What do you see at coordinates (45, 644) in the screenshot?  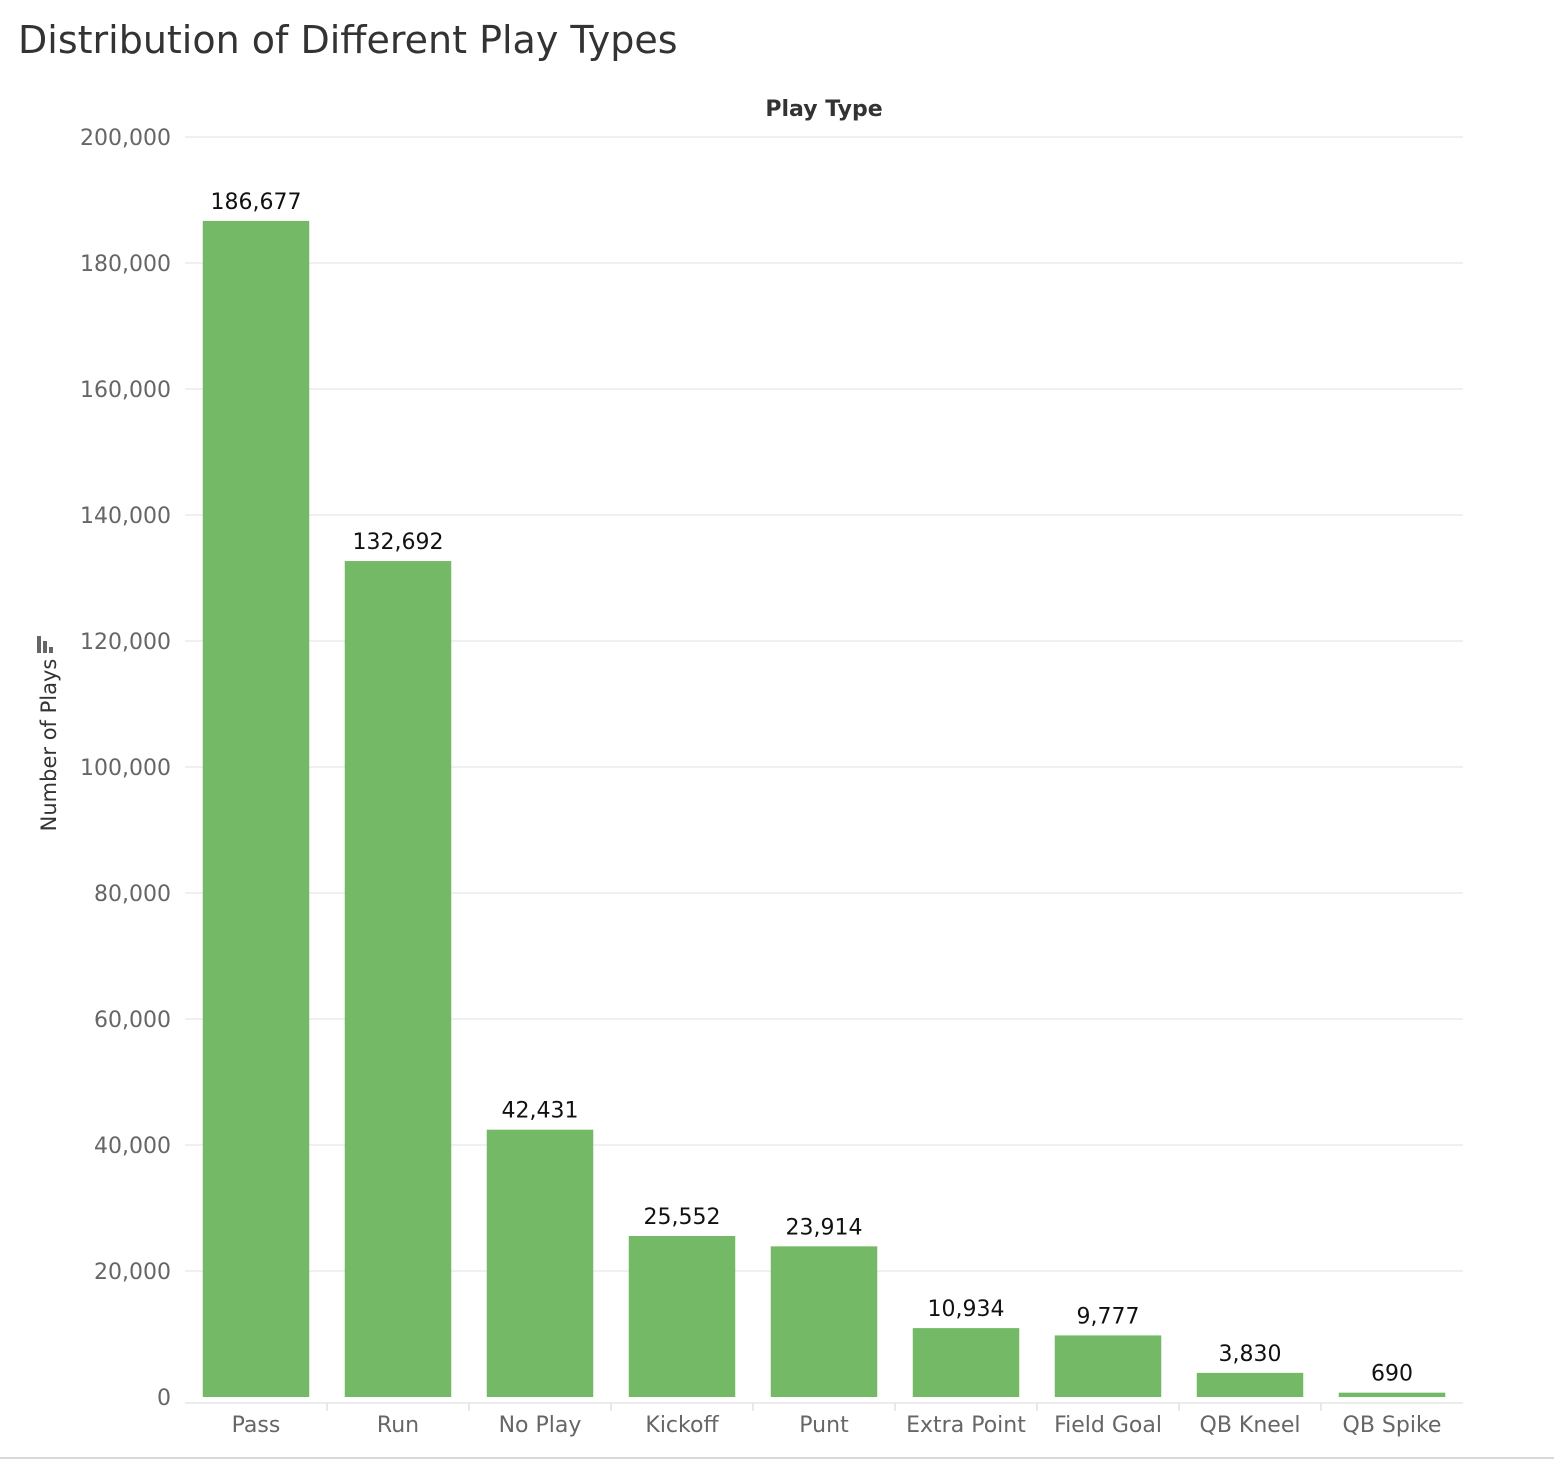 I see `sort-icon` at bounding box center [45, 644].